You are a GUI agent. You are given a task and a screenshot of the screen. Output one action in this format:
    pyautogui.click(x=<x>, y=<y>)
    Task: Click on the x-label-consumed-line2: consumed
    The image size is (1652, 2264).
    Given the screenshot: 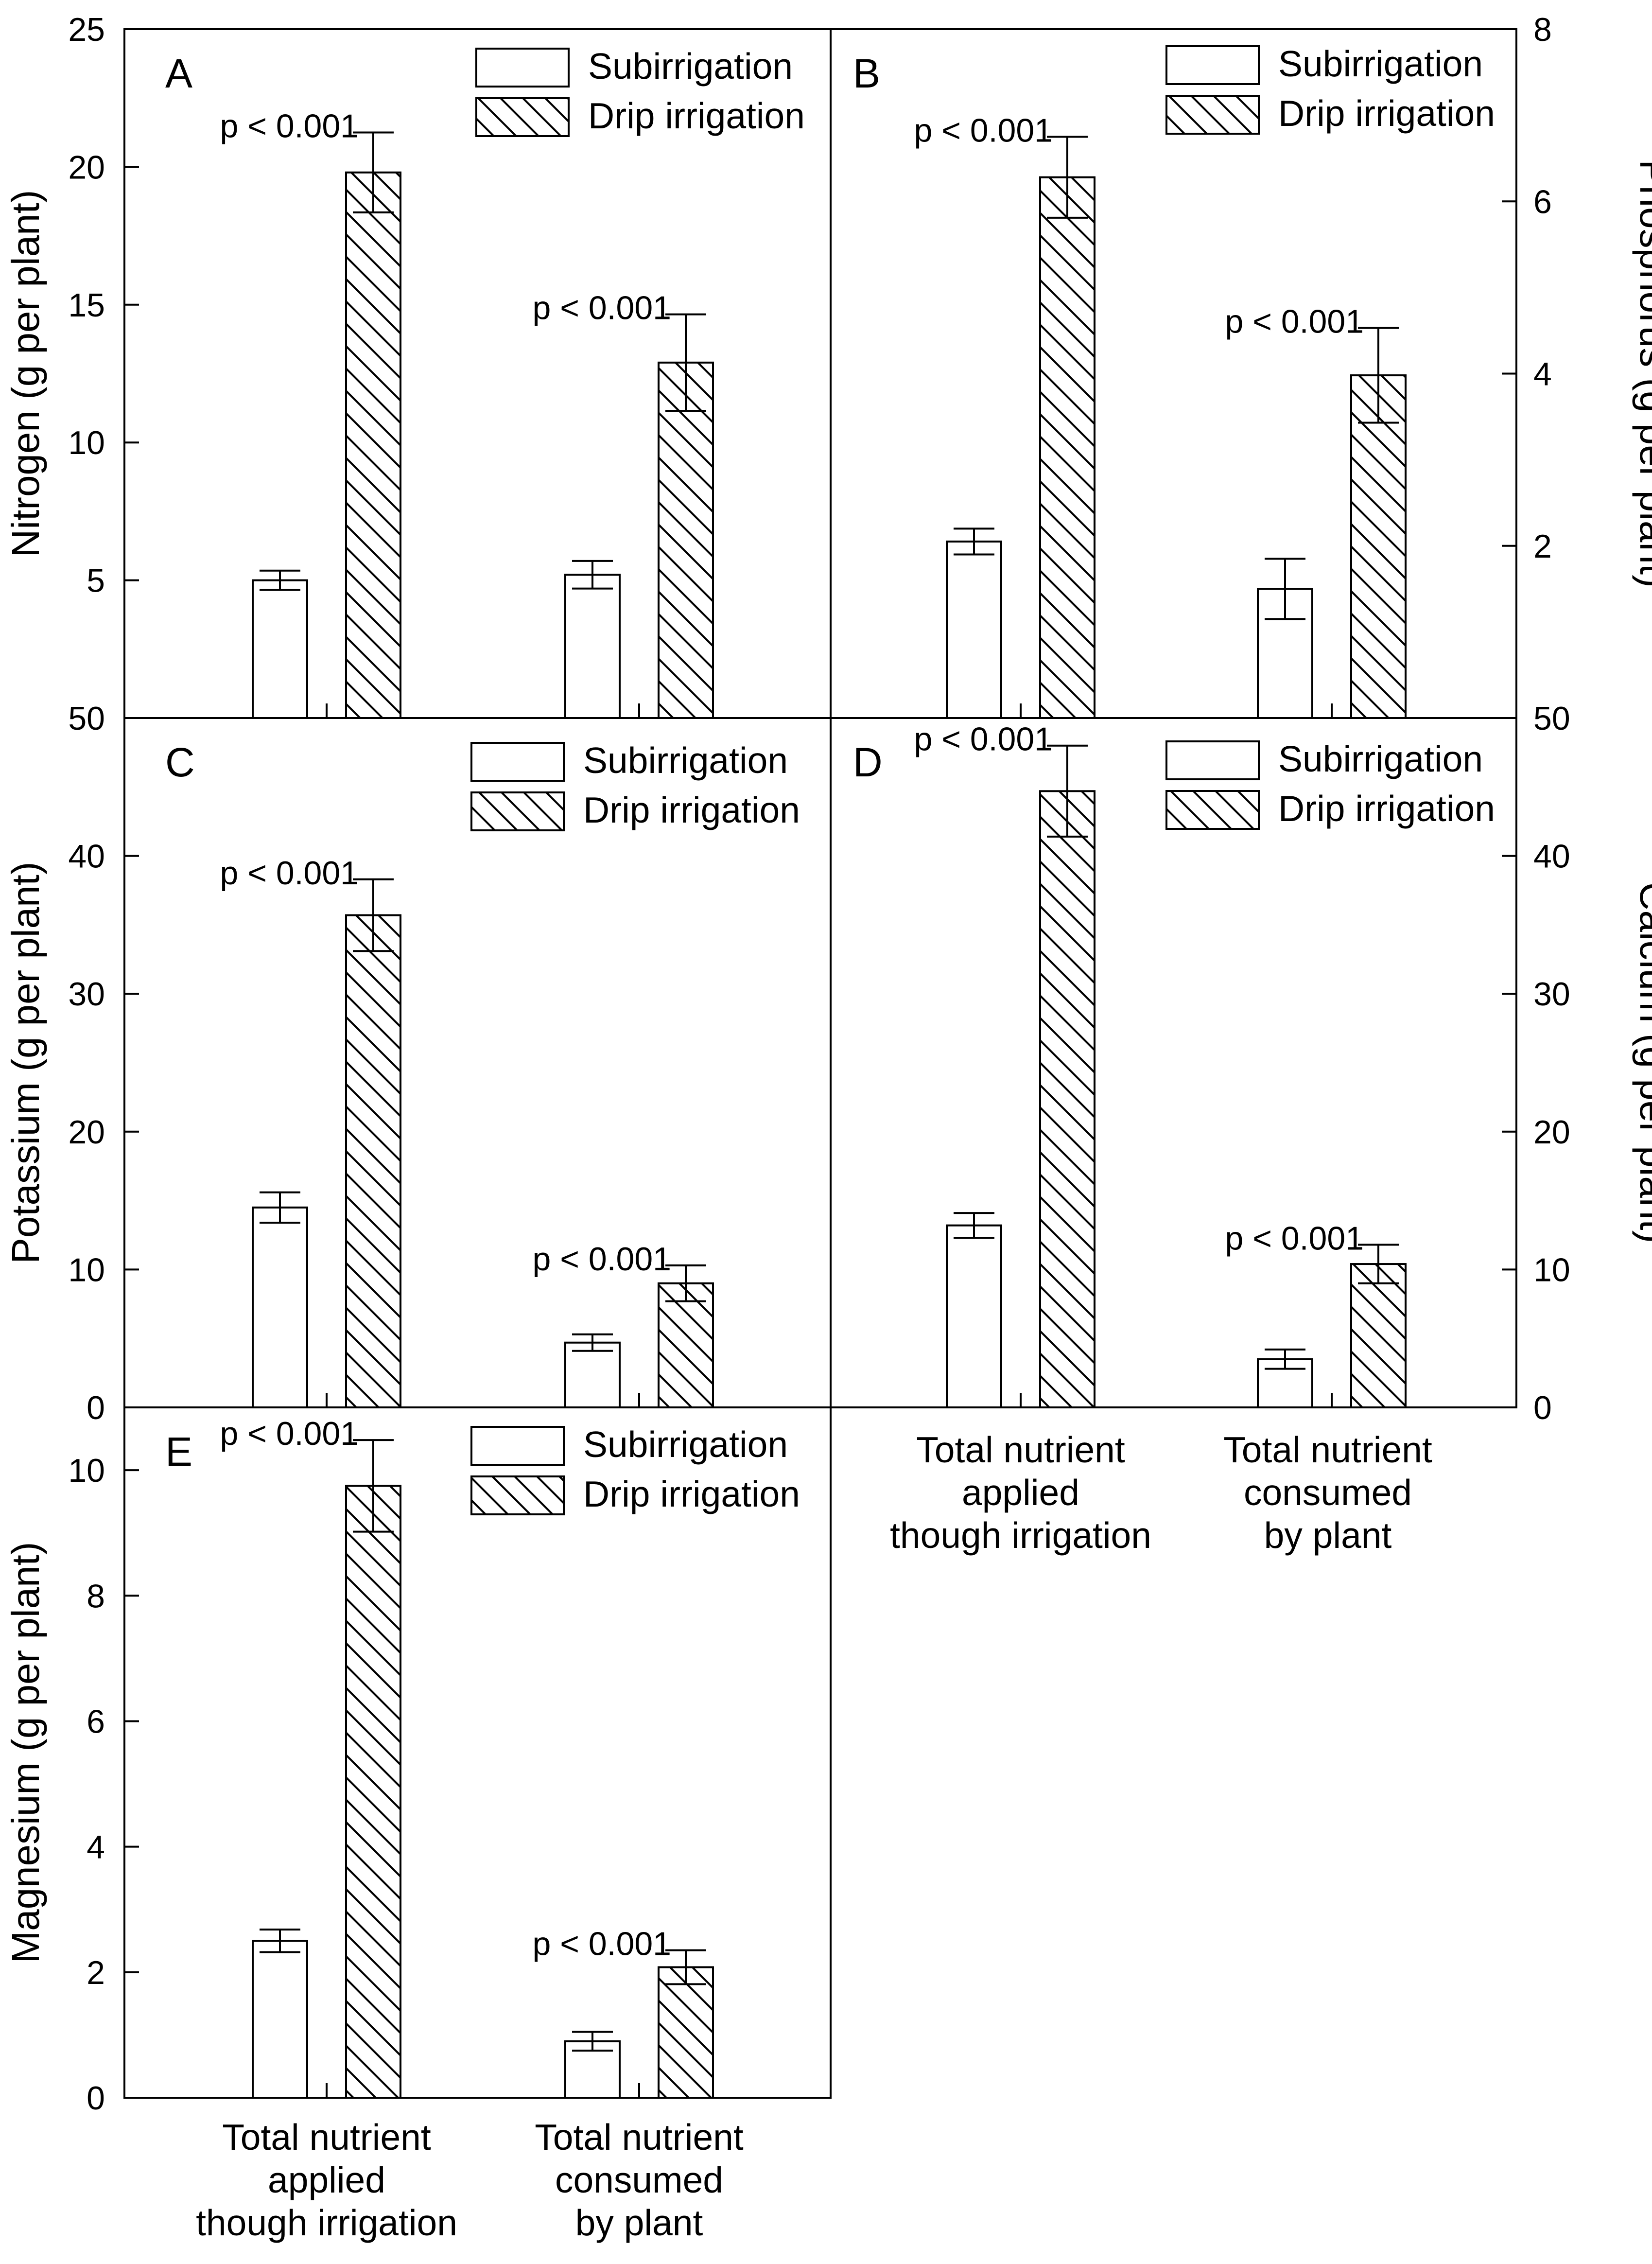 What is the action you would take?
    pyautogui.click(x=639, y=2179)
    